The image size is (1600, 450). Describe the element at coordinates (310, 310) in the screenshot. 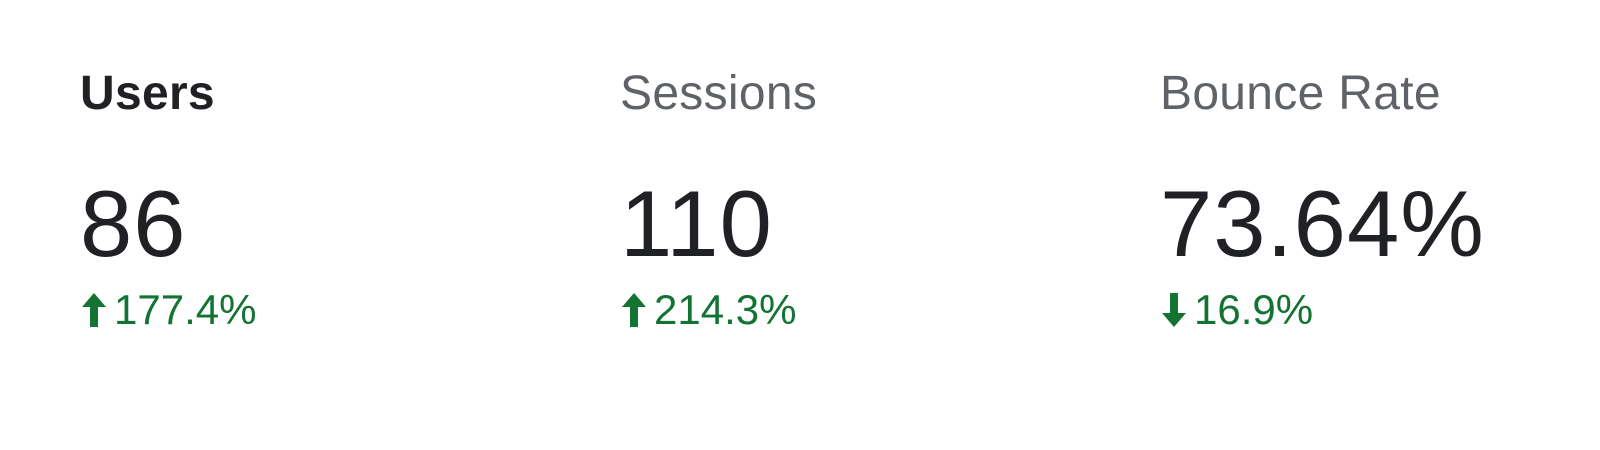

I see `metric-change: 177.4%` at that location.